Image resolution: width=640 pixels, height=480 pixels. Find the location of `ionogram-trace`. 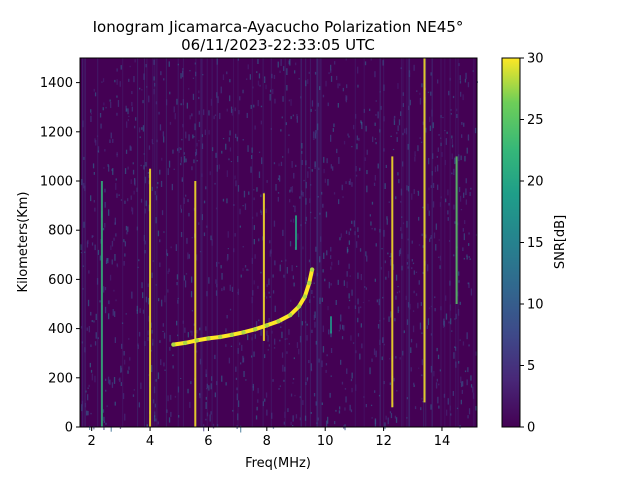

ionogram-trace is located at coordinates (243, 307).